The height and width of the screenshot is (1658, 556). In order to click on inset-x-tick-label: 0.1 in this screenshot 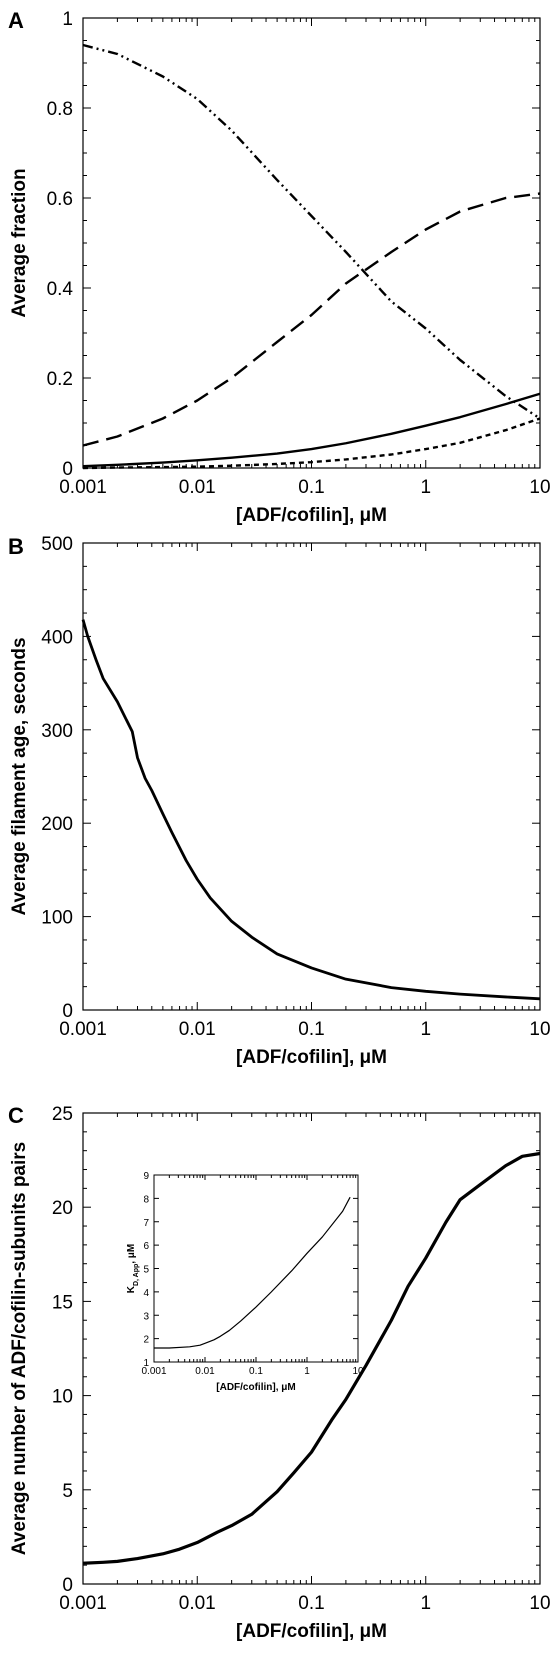, I will do `click(256, 1371)`.